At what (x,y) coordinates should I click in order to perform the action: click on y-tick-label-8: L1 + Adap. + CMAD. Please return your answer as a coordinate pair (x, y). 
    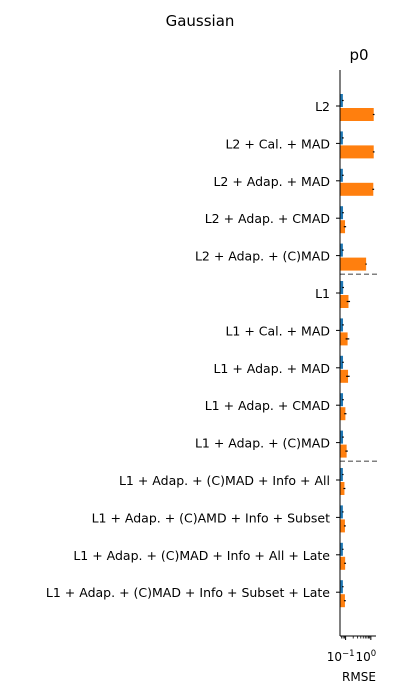
    Looking at the image, I should click on (267, 405).